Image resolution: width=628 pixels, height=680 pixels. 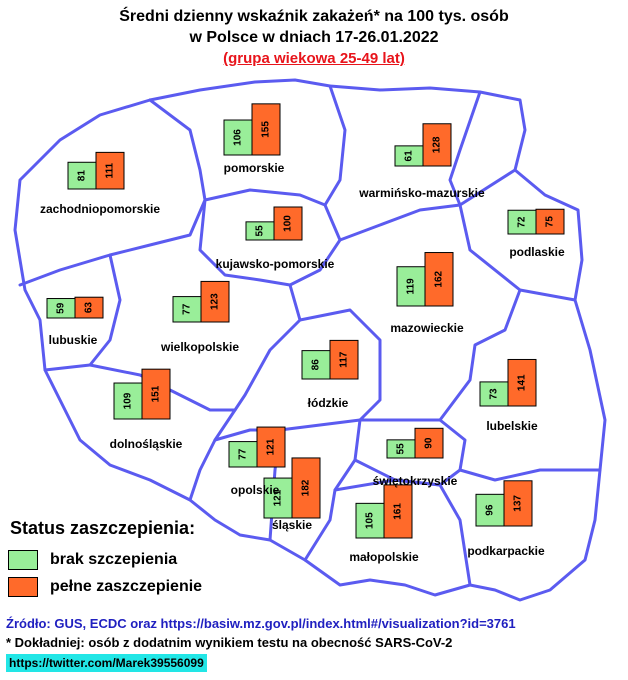 What do you see at coordinates (199, 347) in the screenshot?
I see `region-label-wielkopolskie: wielkopolskie` at bounding box center [199, 347].